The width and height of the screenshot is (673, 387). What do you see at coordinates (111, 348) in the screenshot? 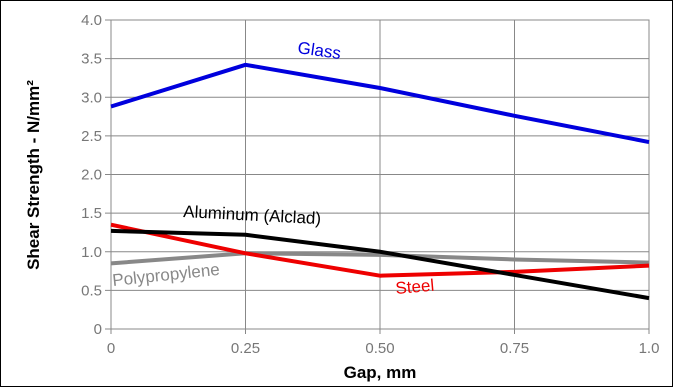
I see `x-tick-label: 0` at bounding box center [111, 348].